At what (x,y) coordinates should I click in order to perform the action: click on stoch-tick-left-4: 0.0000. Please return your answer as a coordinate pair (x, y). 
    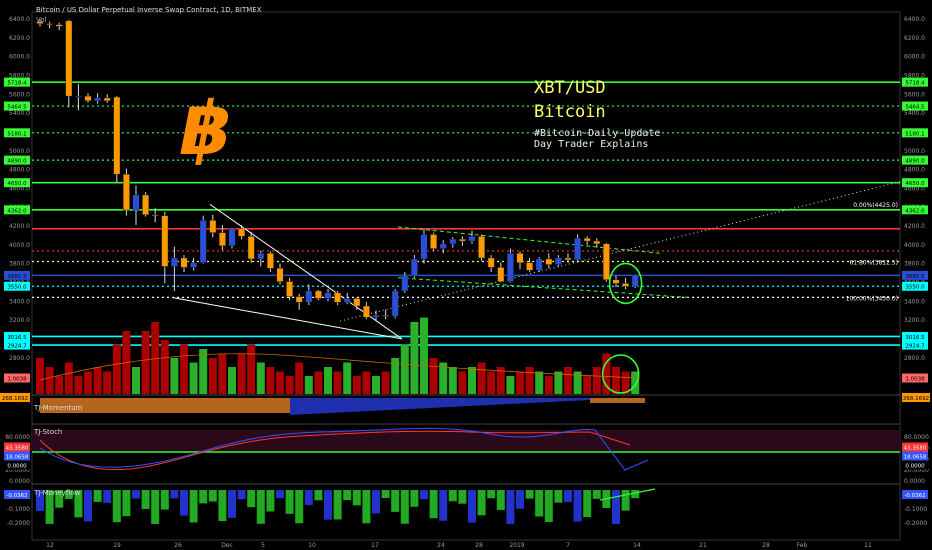
    Looking at the image, I should click on (19, 481).